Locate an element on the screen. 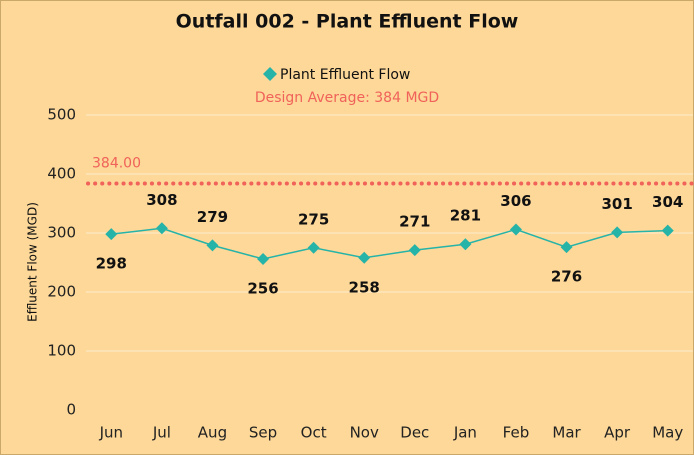  data-label: 281 is located at coordinates (465, 216).